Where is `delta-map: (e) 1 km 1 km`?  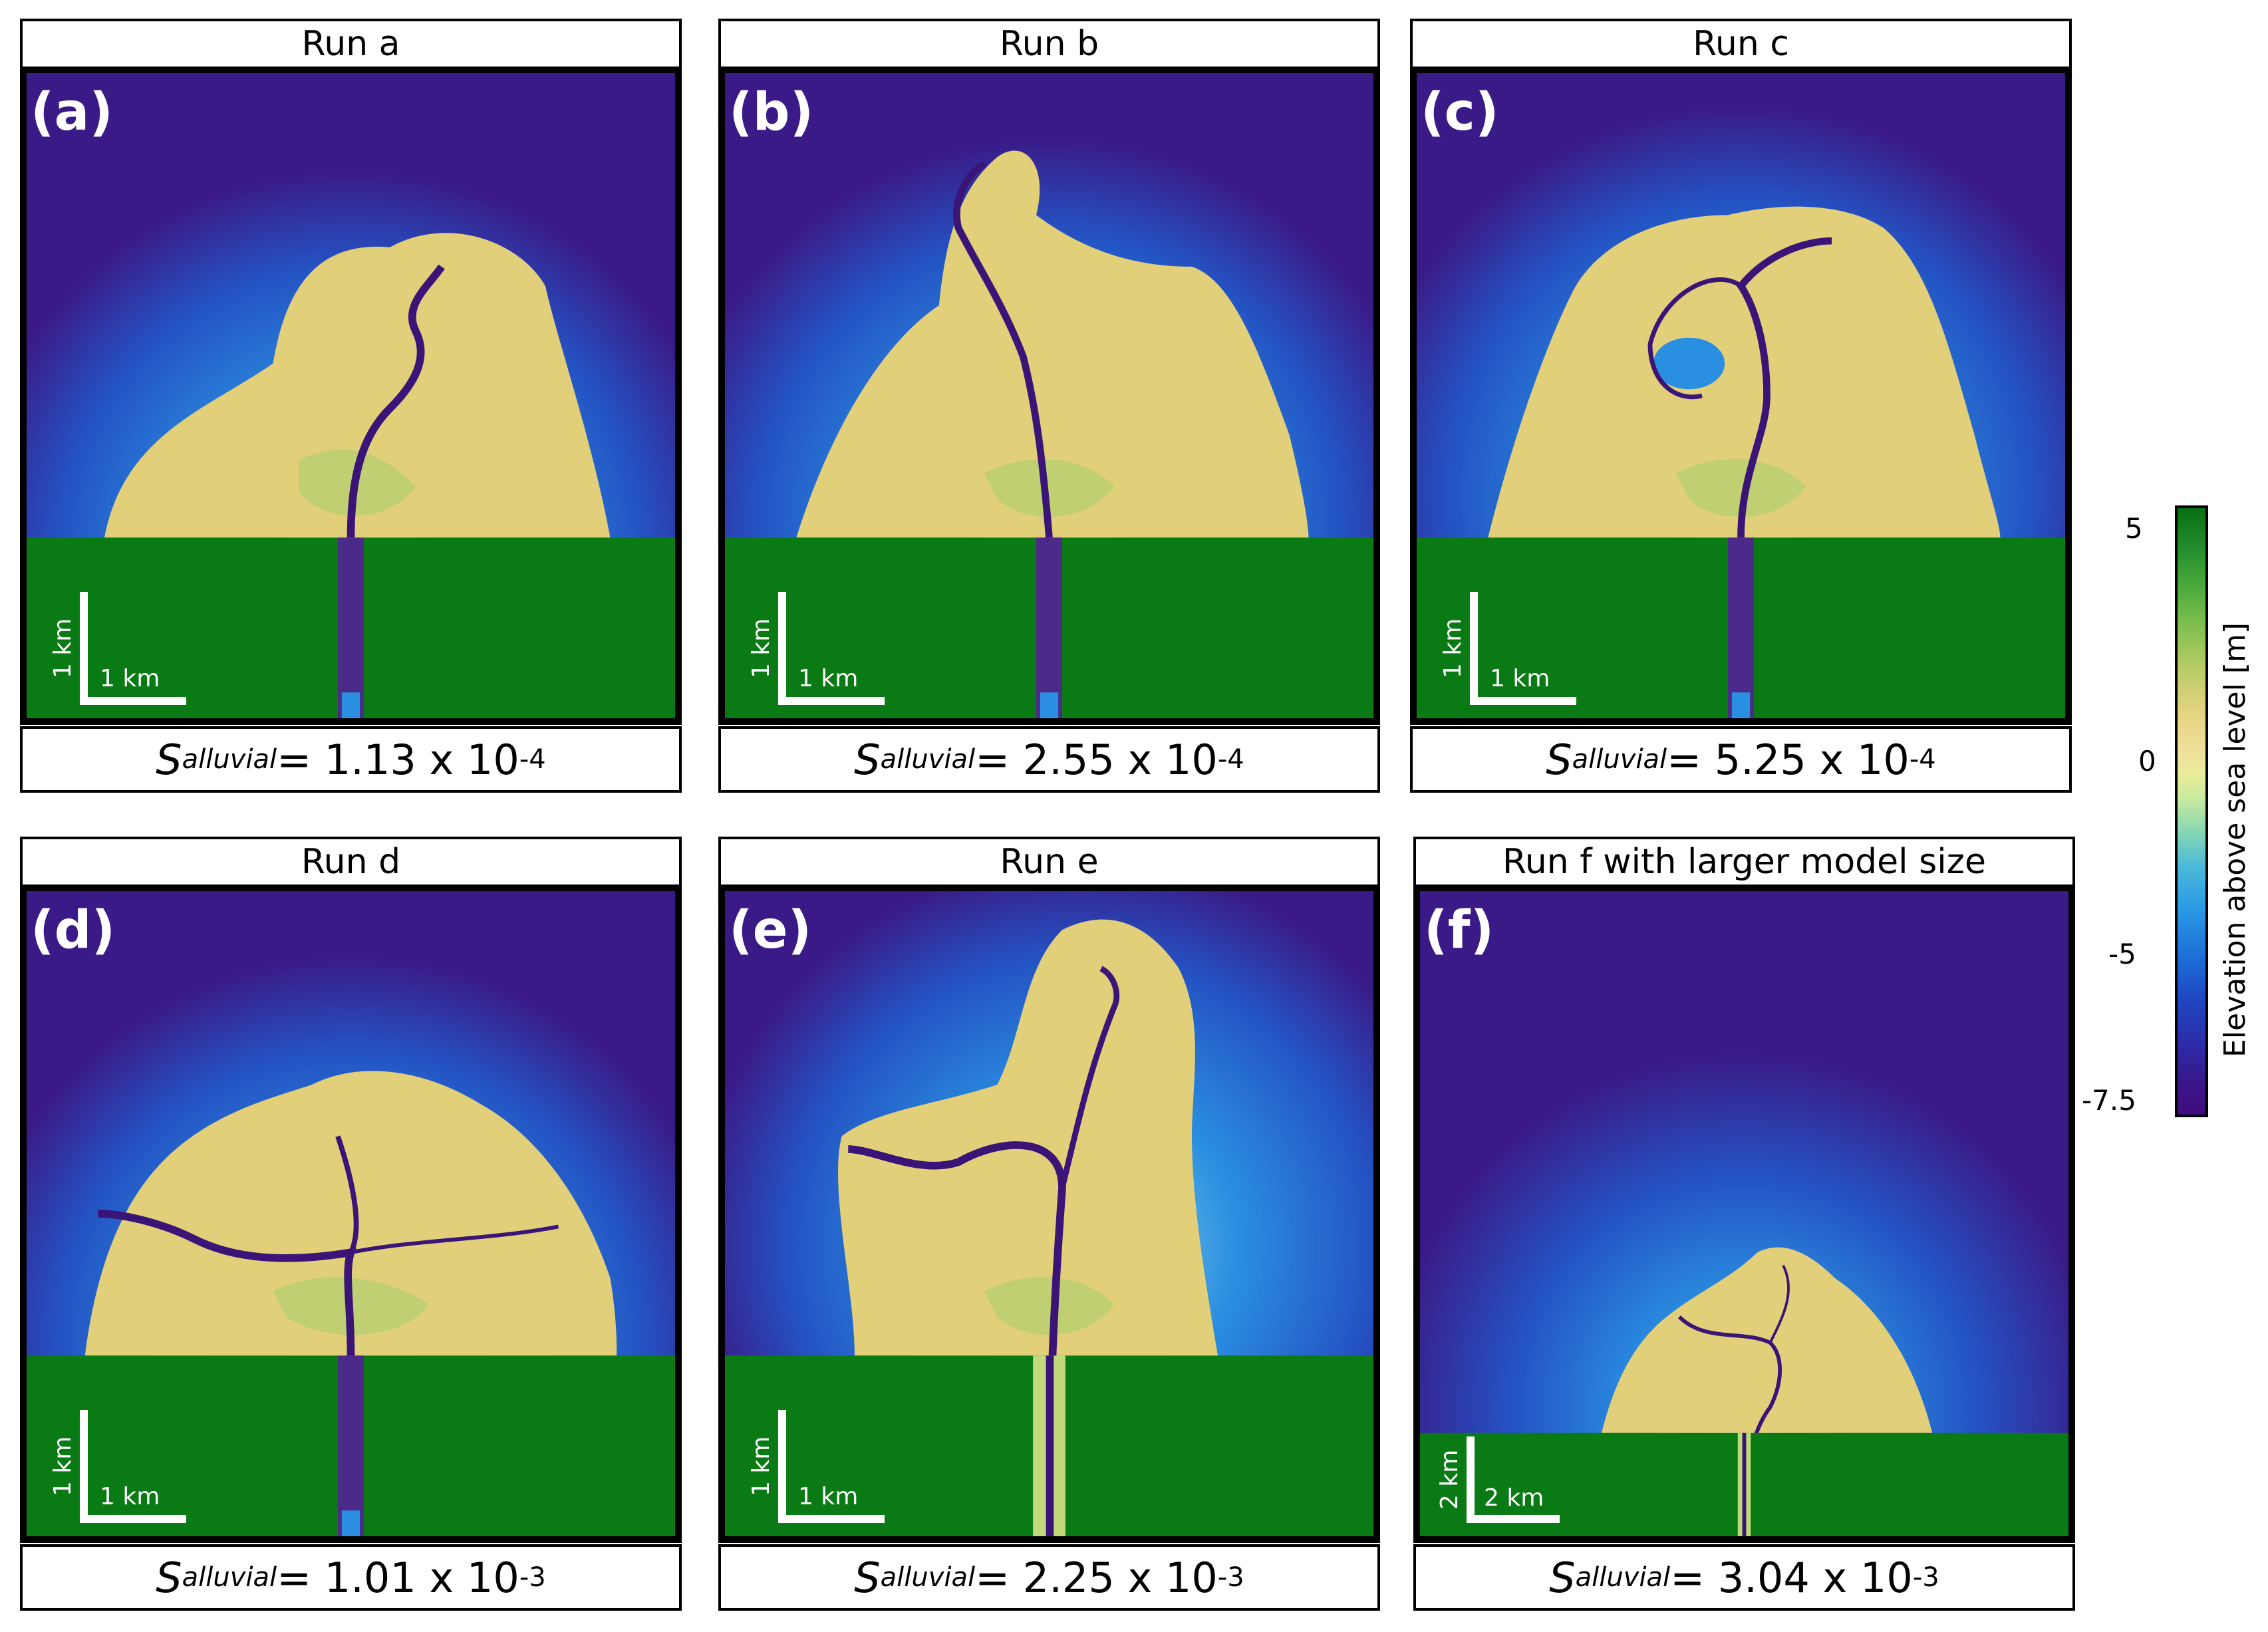
delta-map: (e) 1 km 1 km is located at coordinates (1049, 1213).